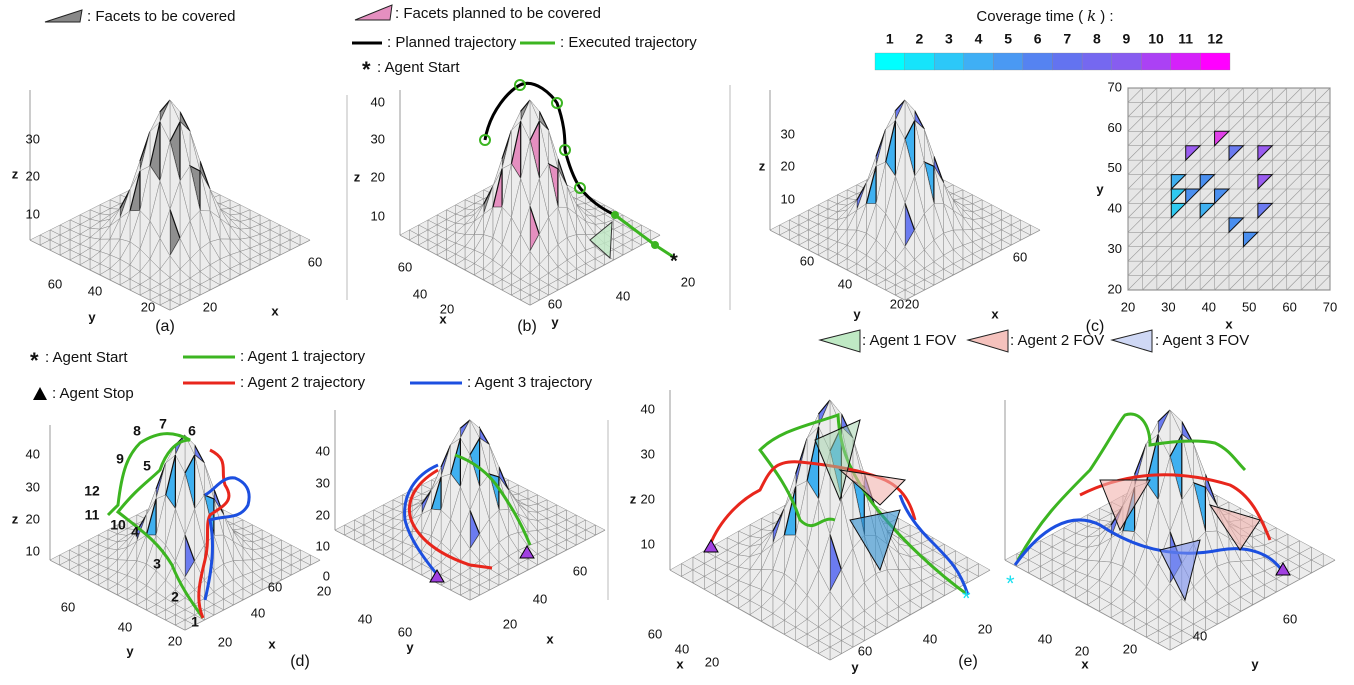 The width and height of the screenshot is (1354, 685). I want to click on grid-map, so click(1229, 189).